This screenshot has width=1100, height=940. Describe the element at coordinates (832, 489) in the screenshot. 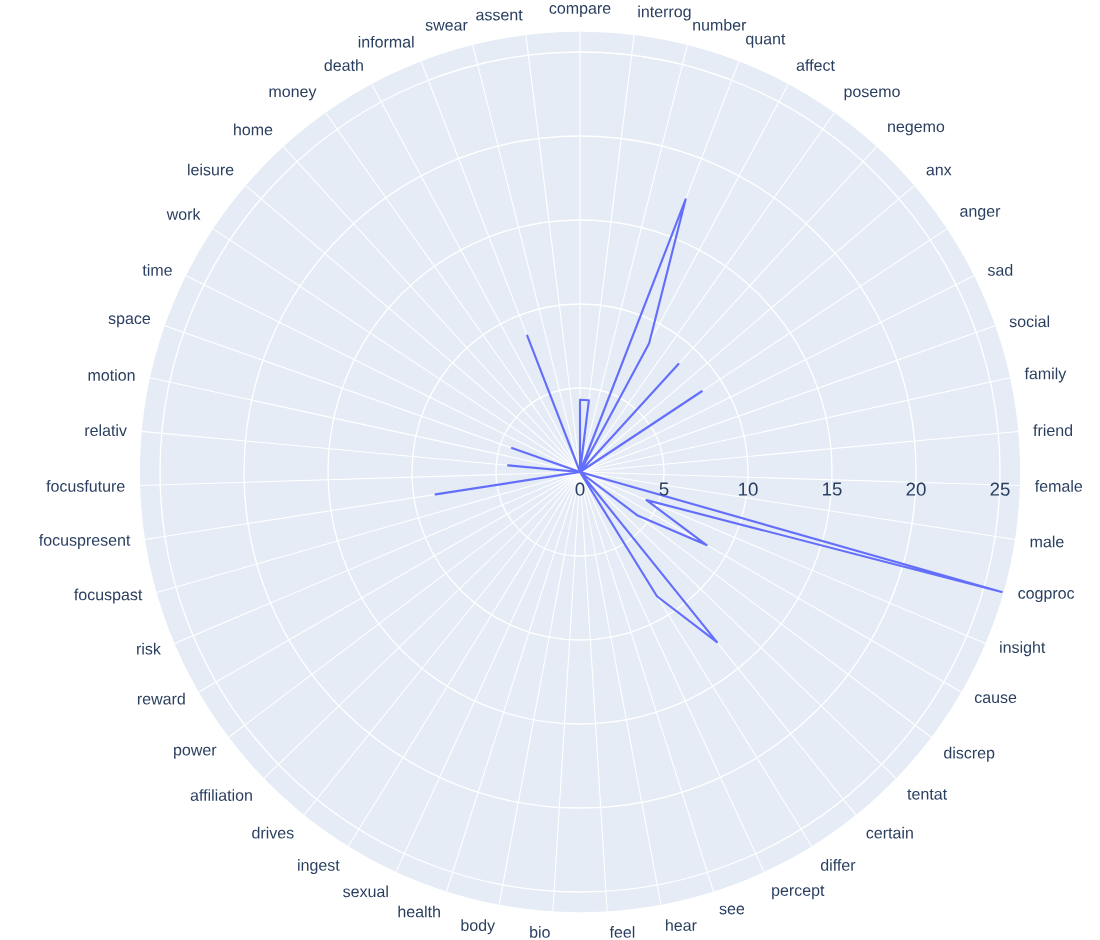

I see `y-tick-label: 15` at that location.